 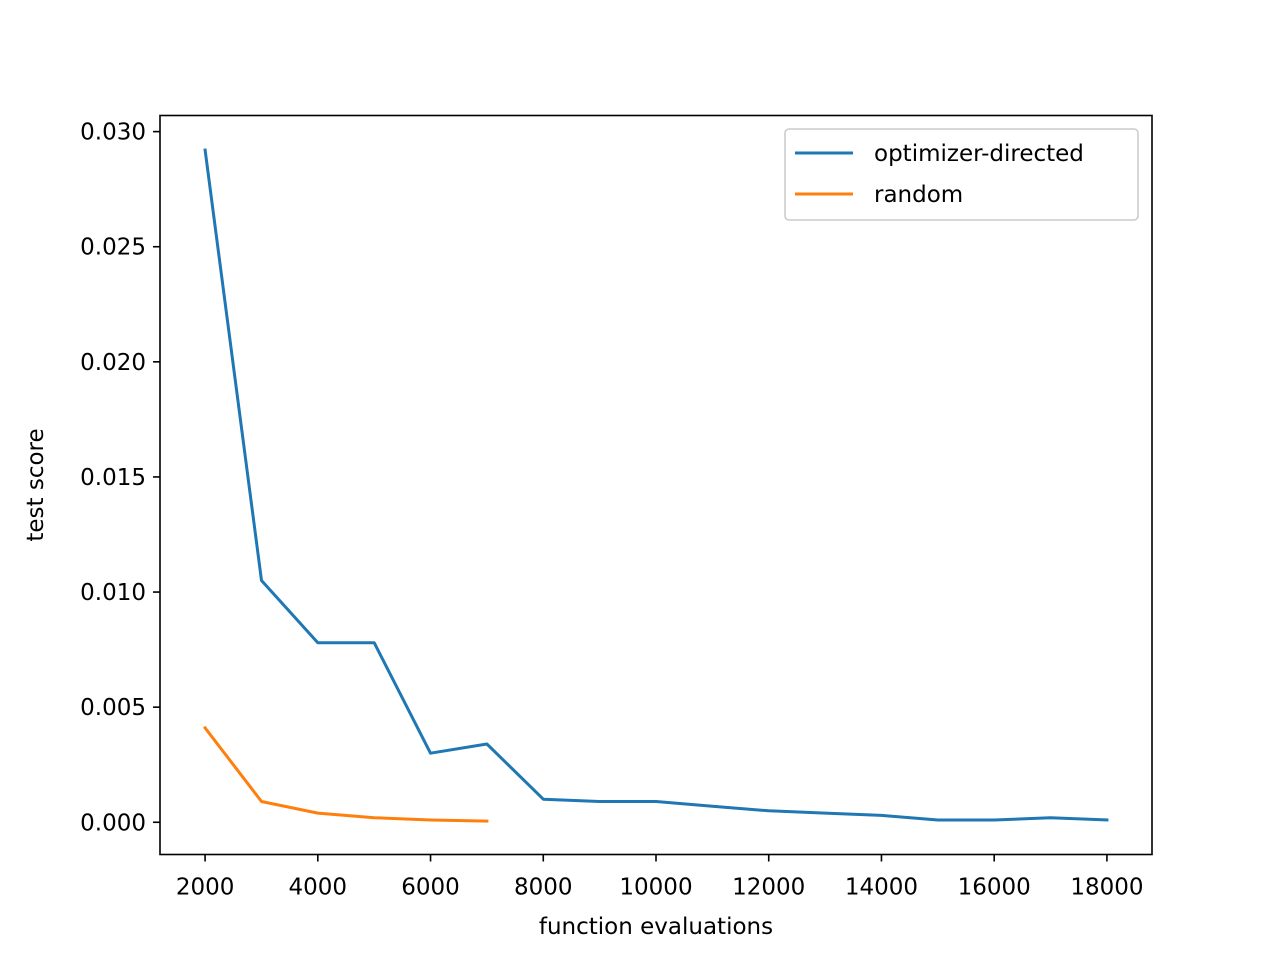 I want to click on y-tick-label: 0.010, so click(x=113, y=593).